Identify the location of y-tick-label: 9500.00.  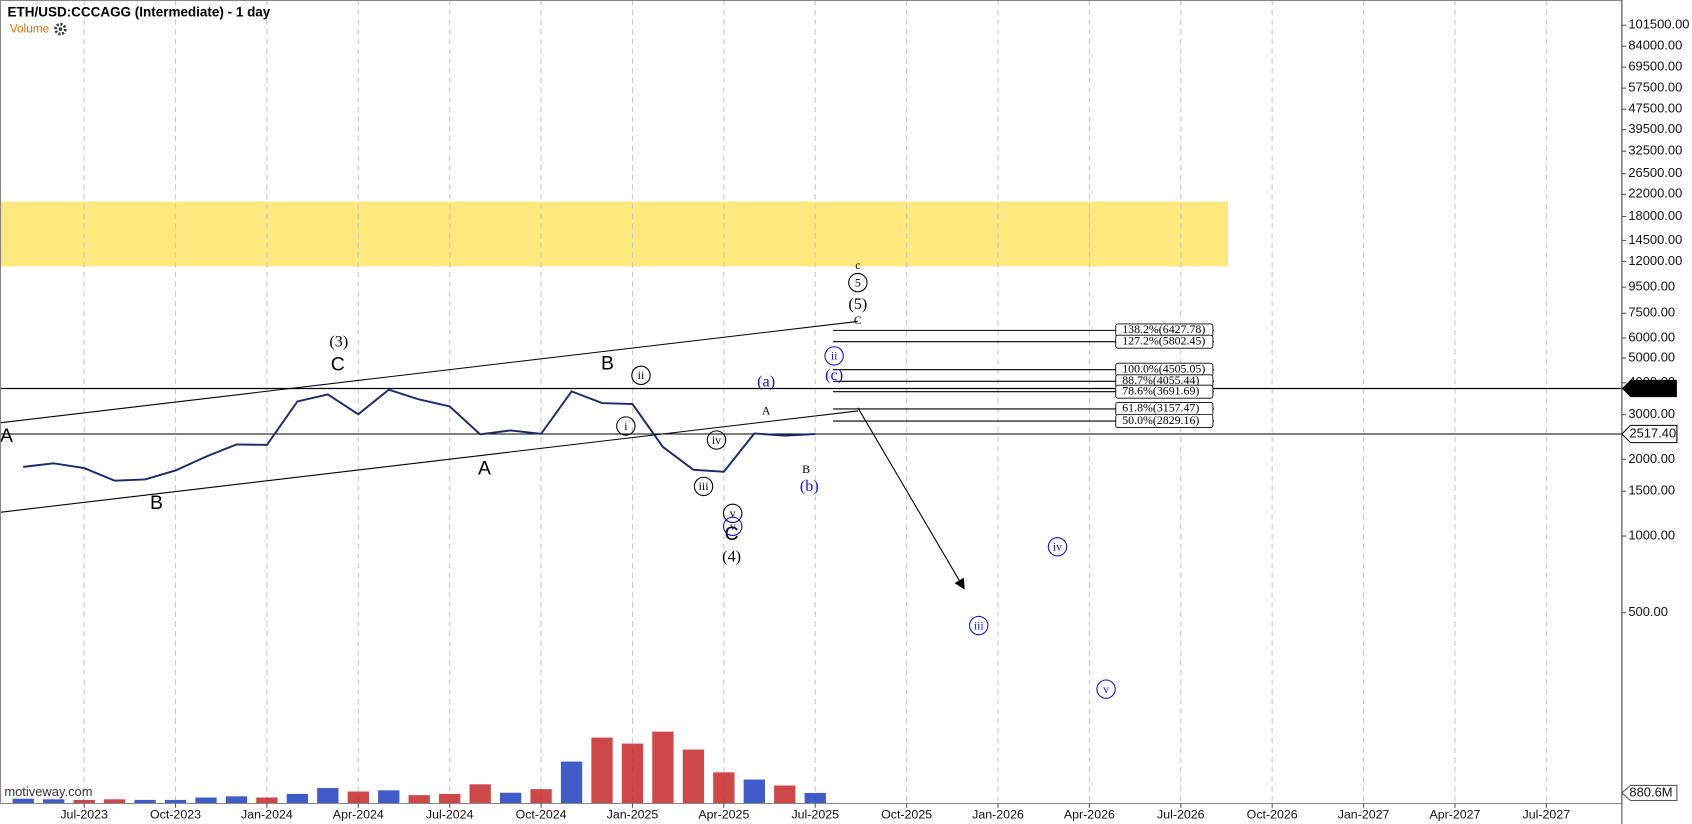
(1651, 286).